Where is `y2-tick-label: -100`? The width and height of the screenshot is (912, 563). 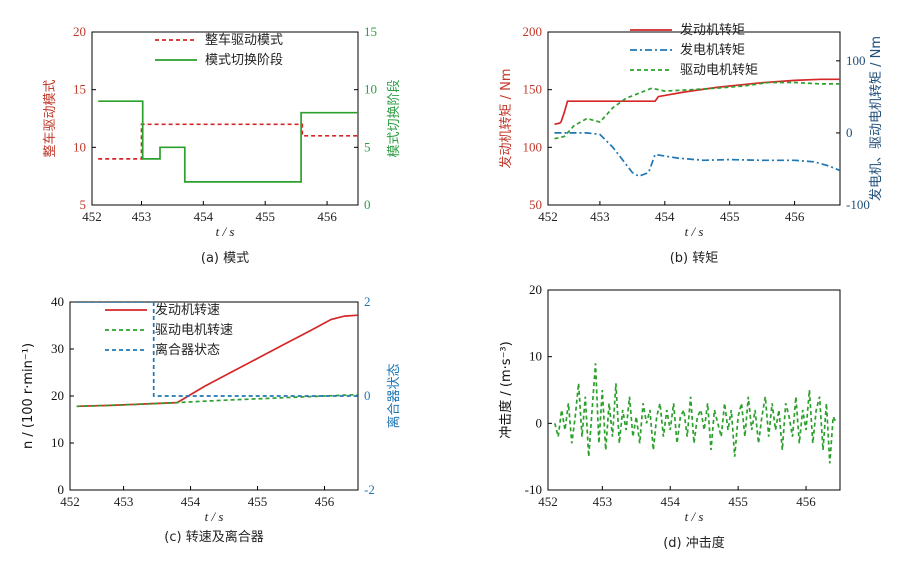
y2-tick-label: -100 is located at coordinates (858, 204).